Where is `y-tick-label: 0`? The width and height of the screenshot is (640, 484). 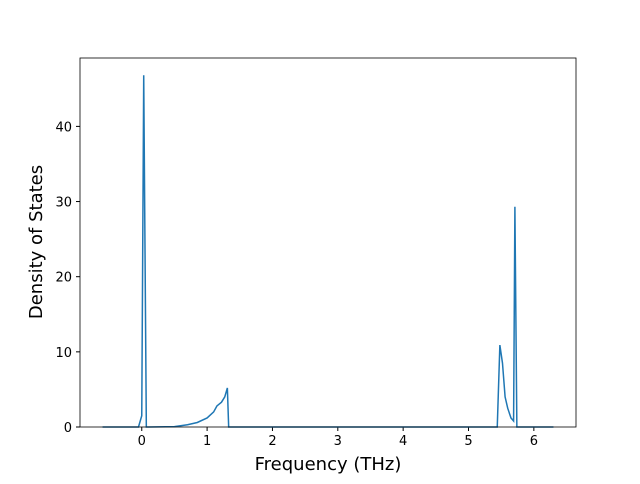
y-tick-label: 0 is located at coordinates (68, 428).